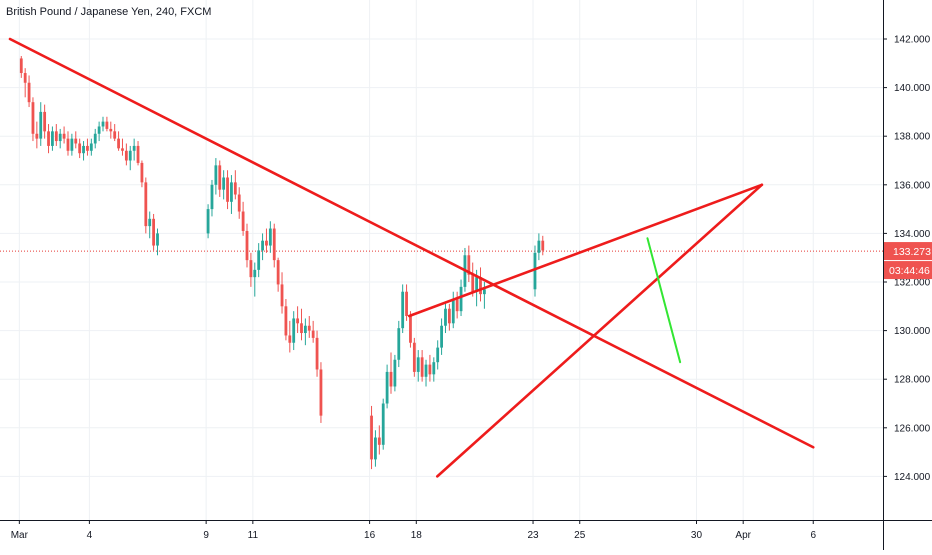 This screenshot has height=555, width=932. Describe the element at coordinates (912, 380) in the screenshot. I see `y-tick-label: 128.000` at that location.